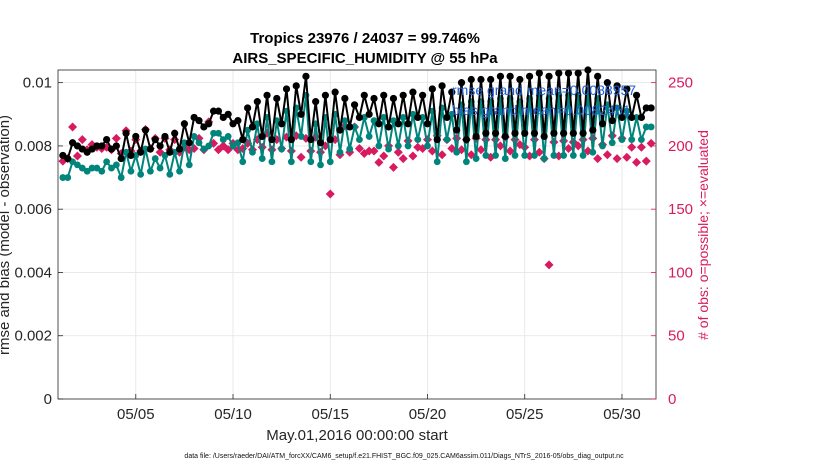 This screenshot has width=830, height=470. What do you see at coordinates (541, 110) in the screenshot?
I see `legend-bias: bias grand mean=0.0082451` at bounding box center [541, 110].